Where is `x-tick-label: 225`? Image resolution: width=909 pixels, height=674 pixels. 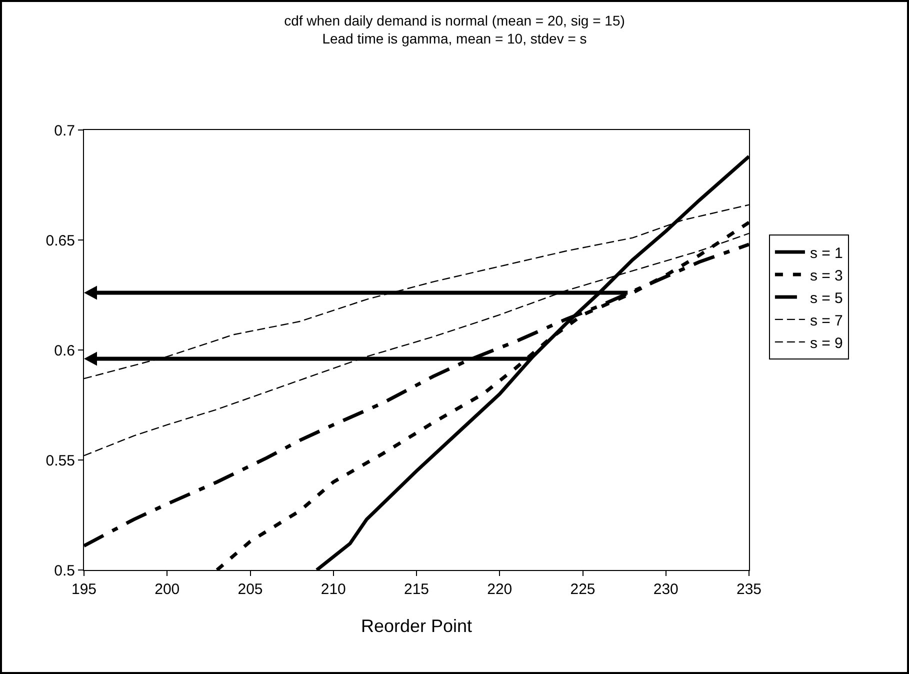 x-tick-label: 225 is located at coordinates (583, 589).